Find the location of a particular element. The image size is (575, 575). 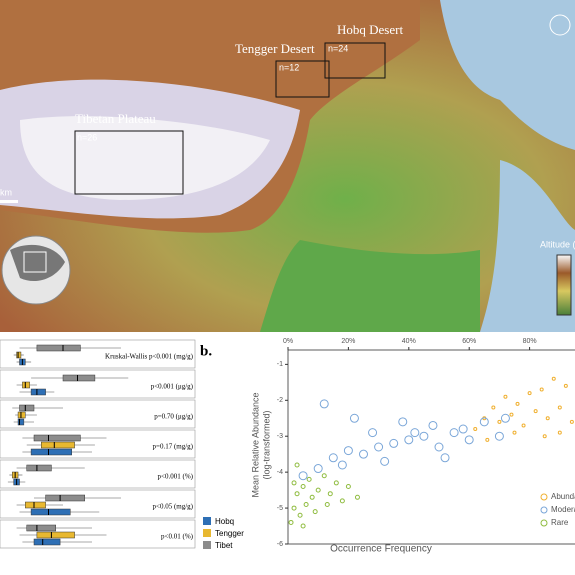

scale-label: km is located at coordinates (6, 192).